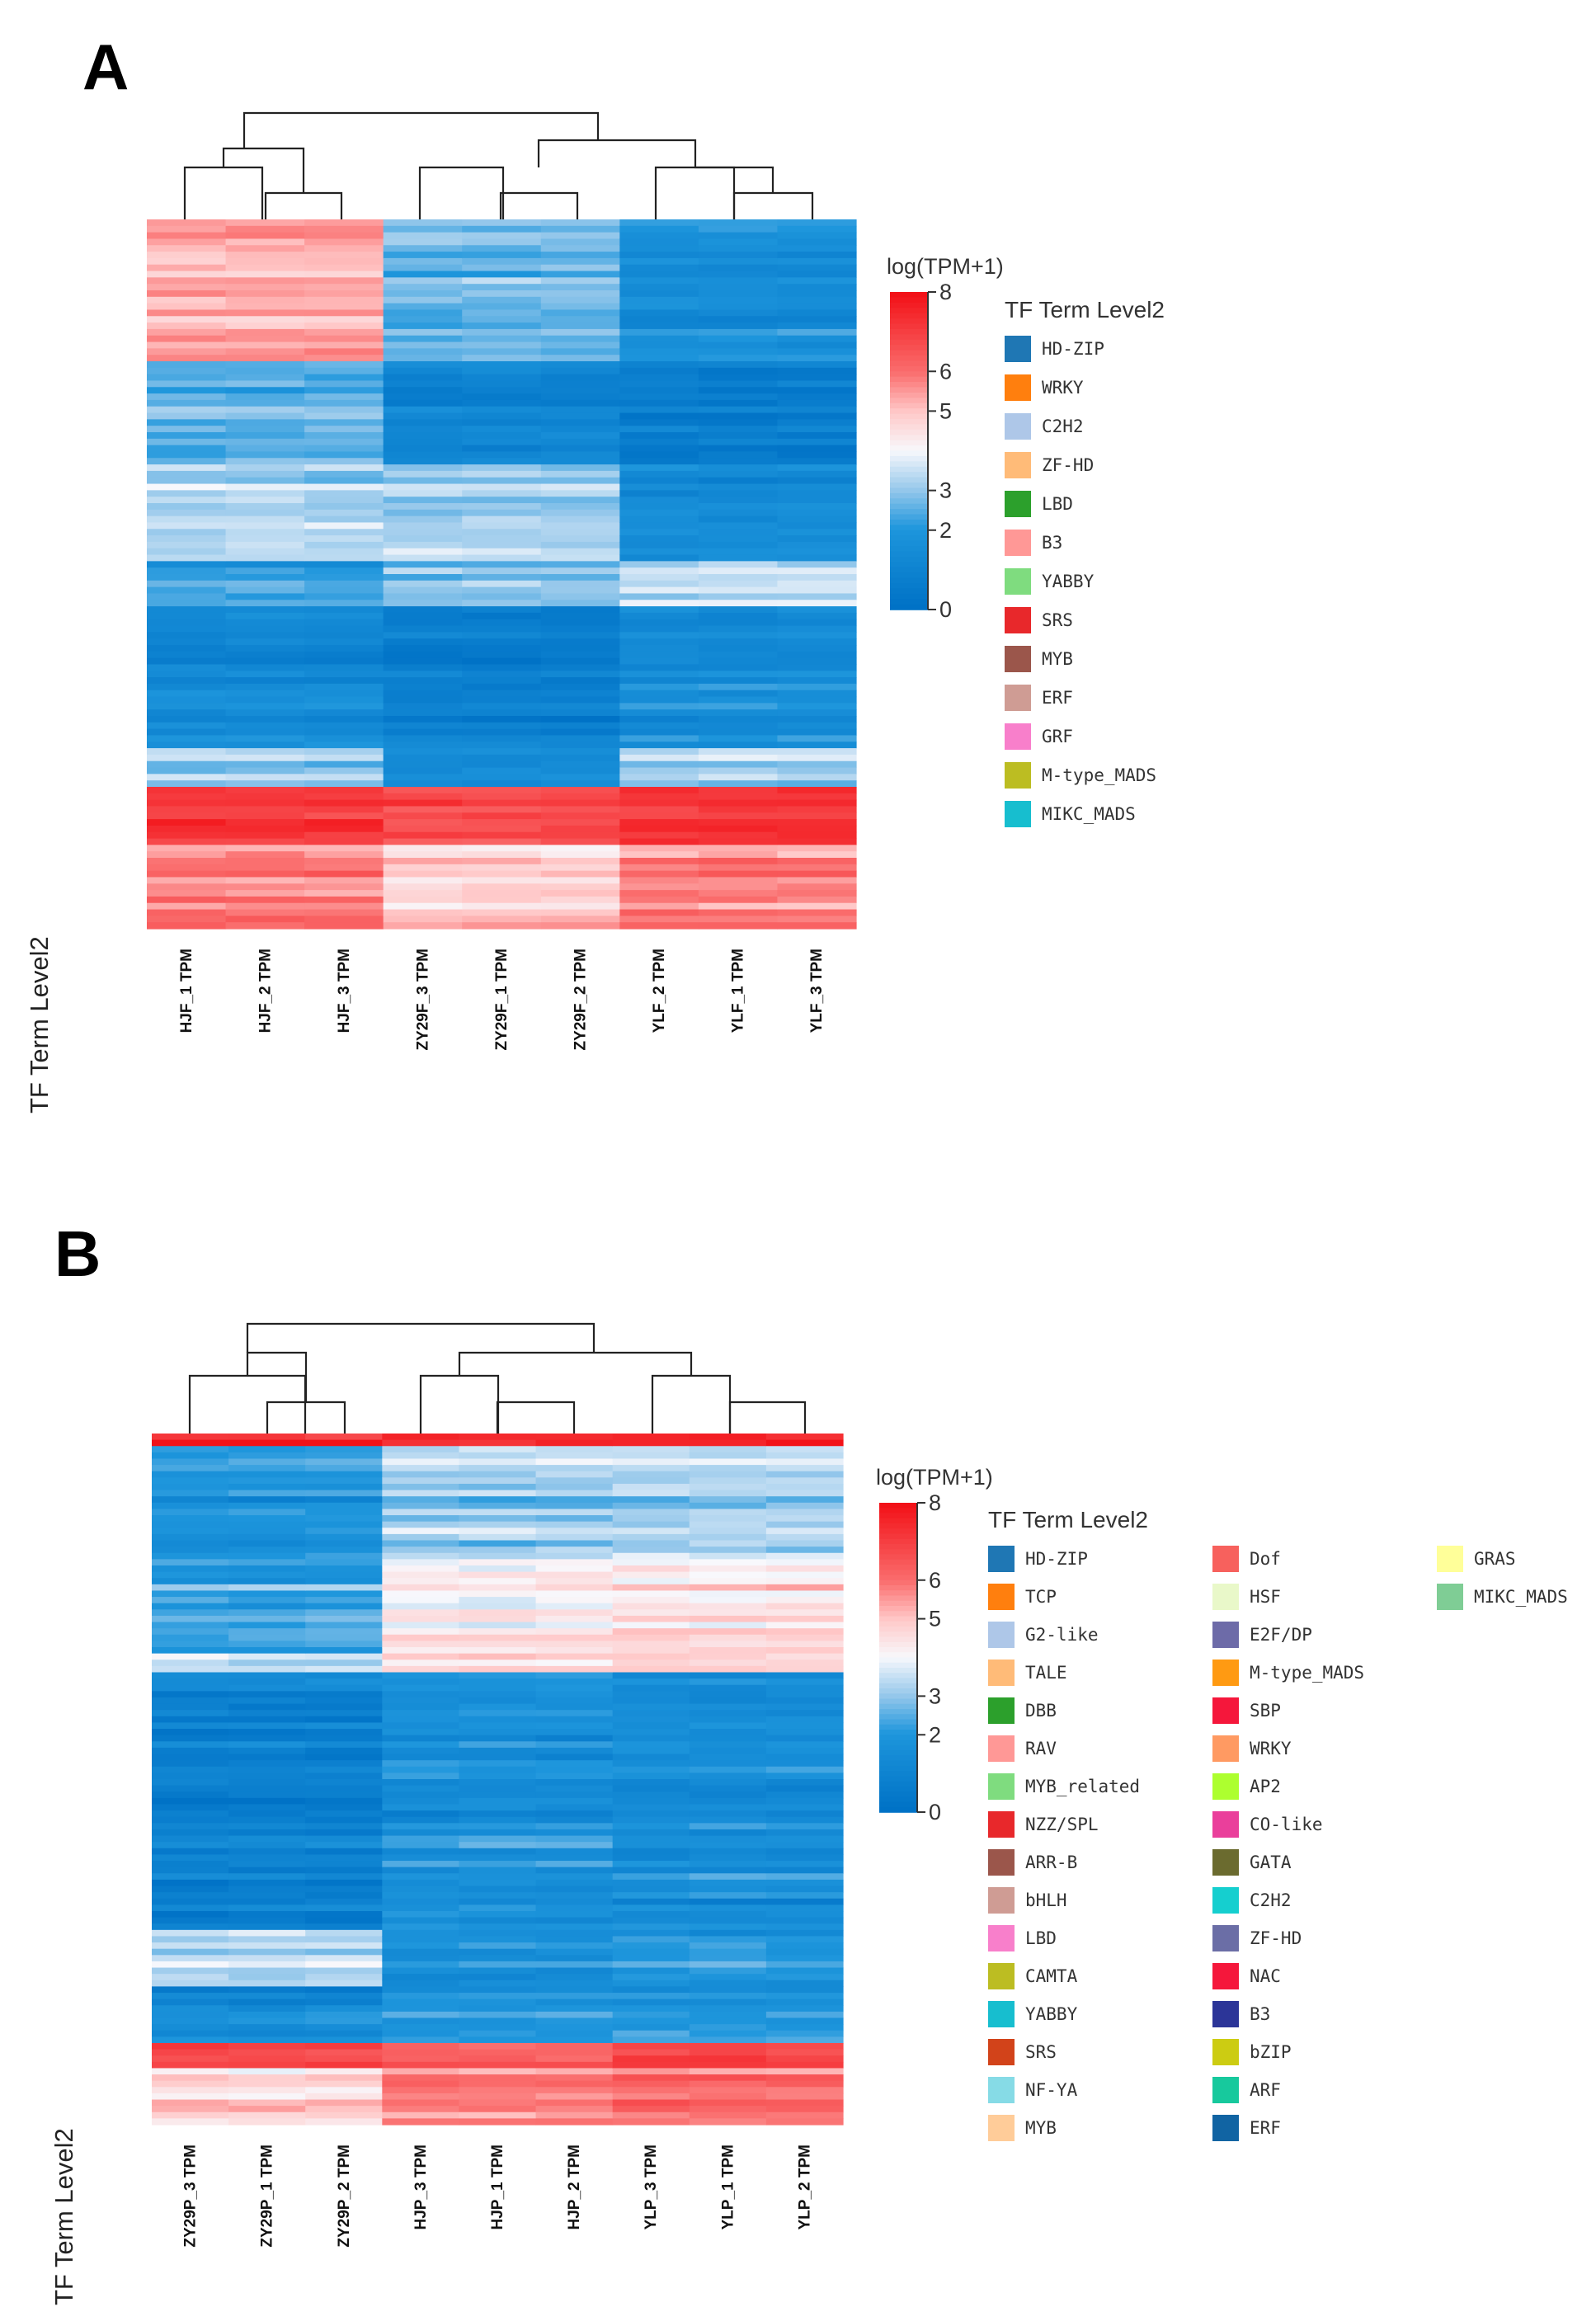 This screenshot has width=1596, height=2321. I want to click on sample-label: ZY29P_1 TPM, so click(267, 2196).